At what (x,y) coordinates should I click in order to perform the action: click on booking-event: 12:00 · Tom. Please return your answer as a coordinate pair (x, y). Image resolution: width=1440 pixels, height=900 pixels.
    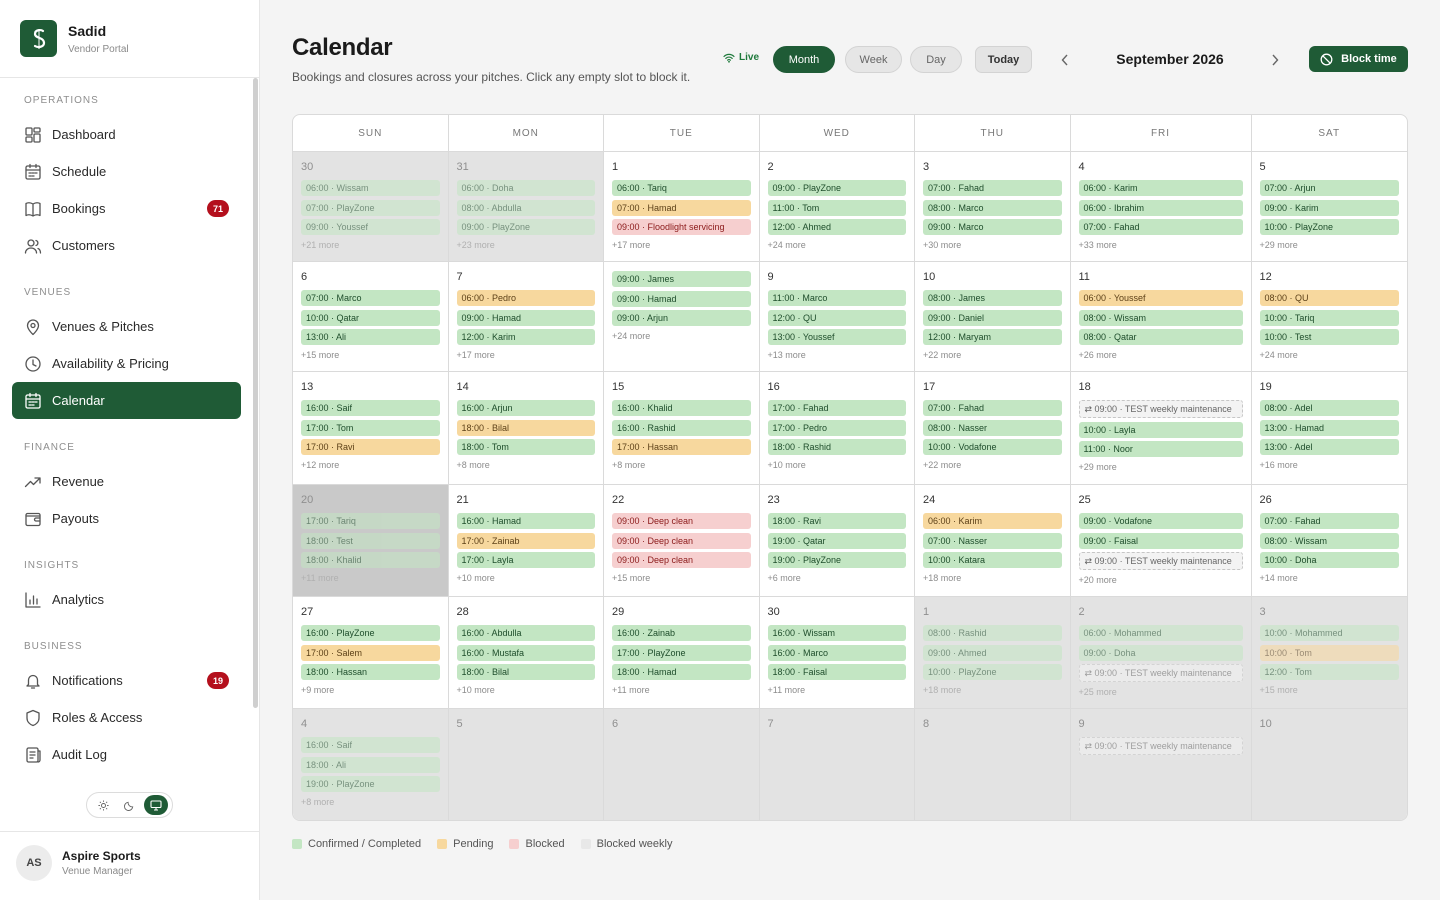
    Looking at the image, I should click on (1329, 672).